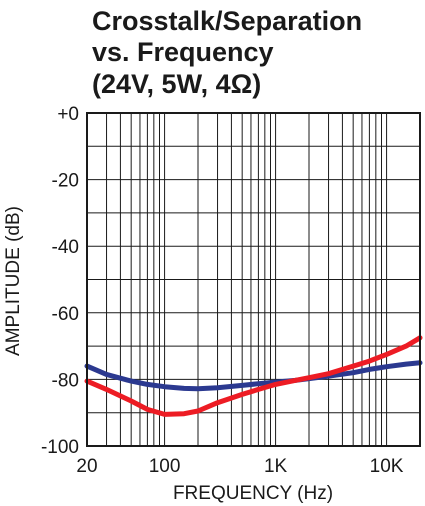 This screenshot has height=506, width=425. What do you see at coordinates (65, 247) in the screenshot?
I see `y-tick-label: -40` at bounding box center [65, 247].